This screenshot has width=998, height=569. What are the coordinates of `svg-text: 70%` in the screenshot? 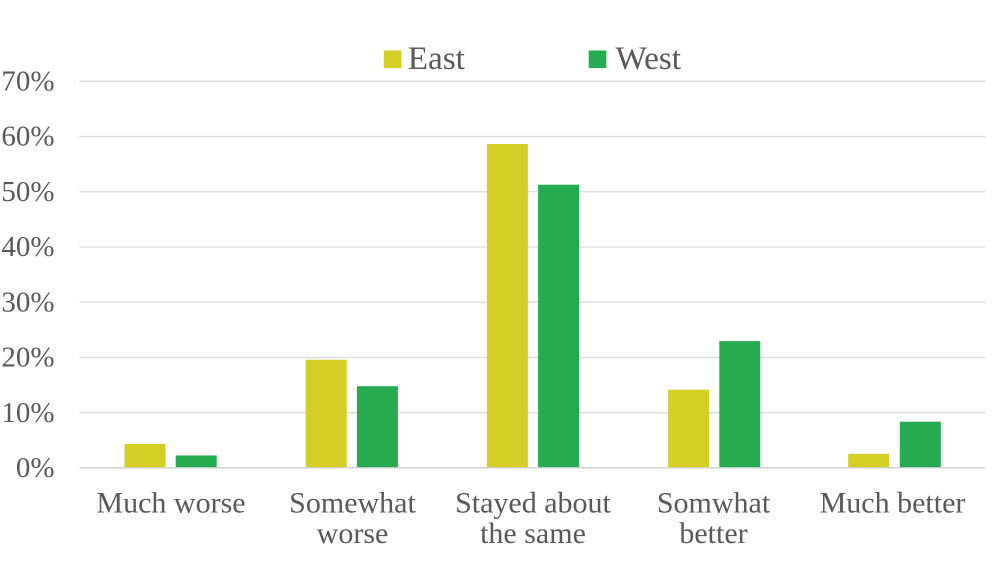 It's located at (27, 81).